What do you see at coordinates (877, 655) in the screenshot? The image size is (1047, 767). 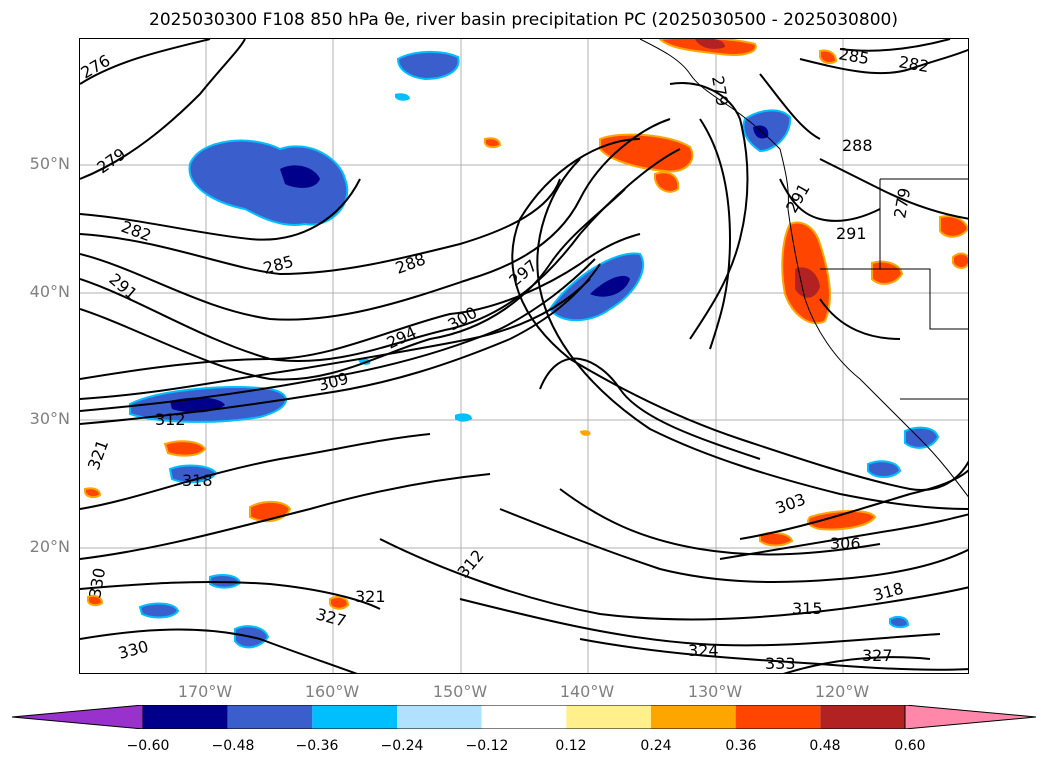 I see `contour-label: 327` at bounding box center [877, 655].